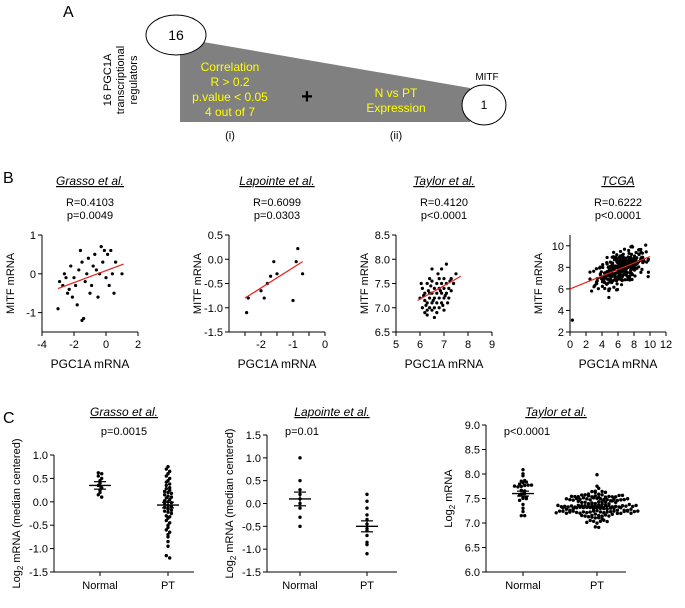  Describe the element at coordinates (395, 108) in the screenshot. I see `criteria-2-line-2: Expression` at that location.